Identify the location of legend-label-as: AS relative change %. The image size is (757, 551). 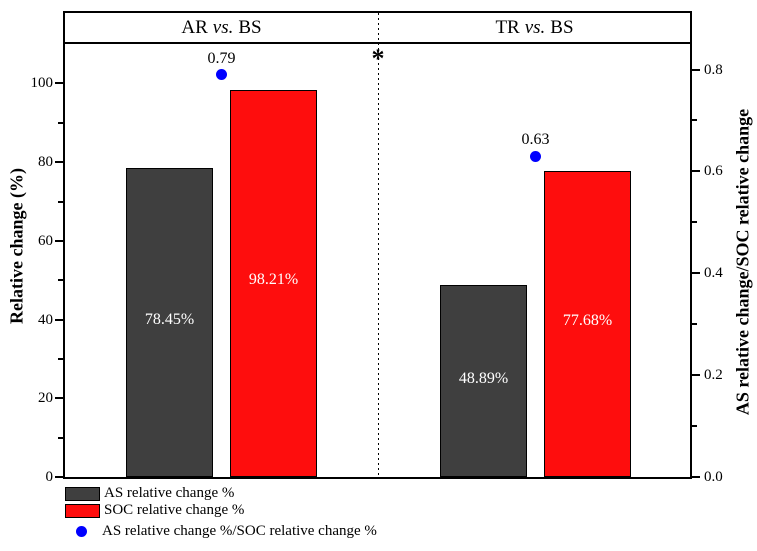
(169, 493).